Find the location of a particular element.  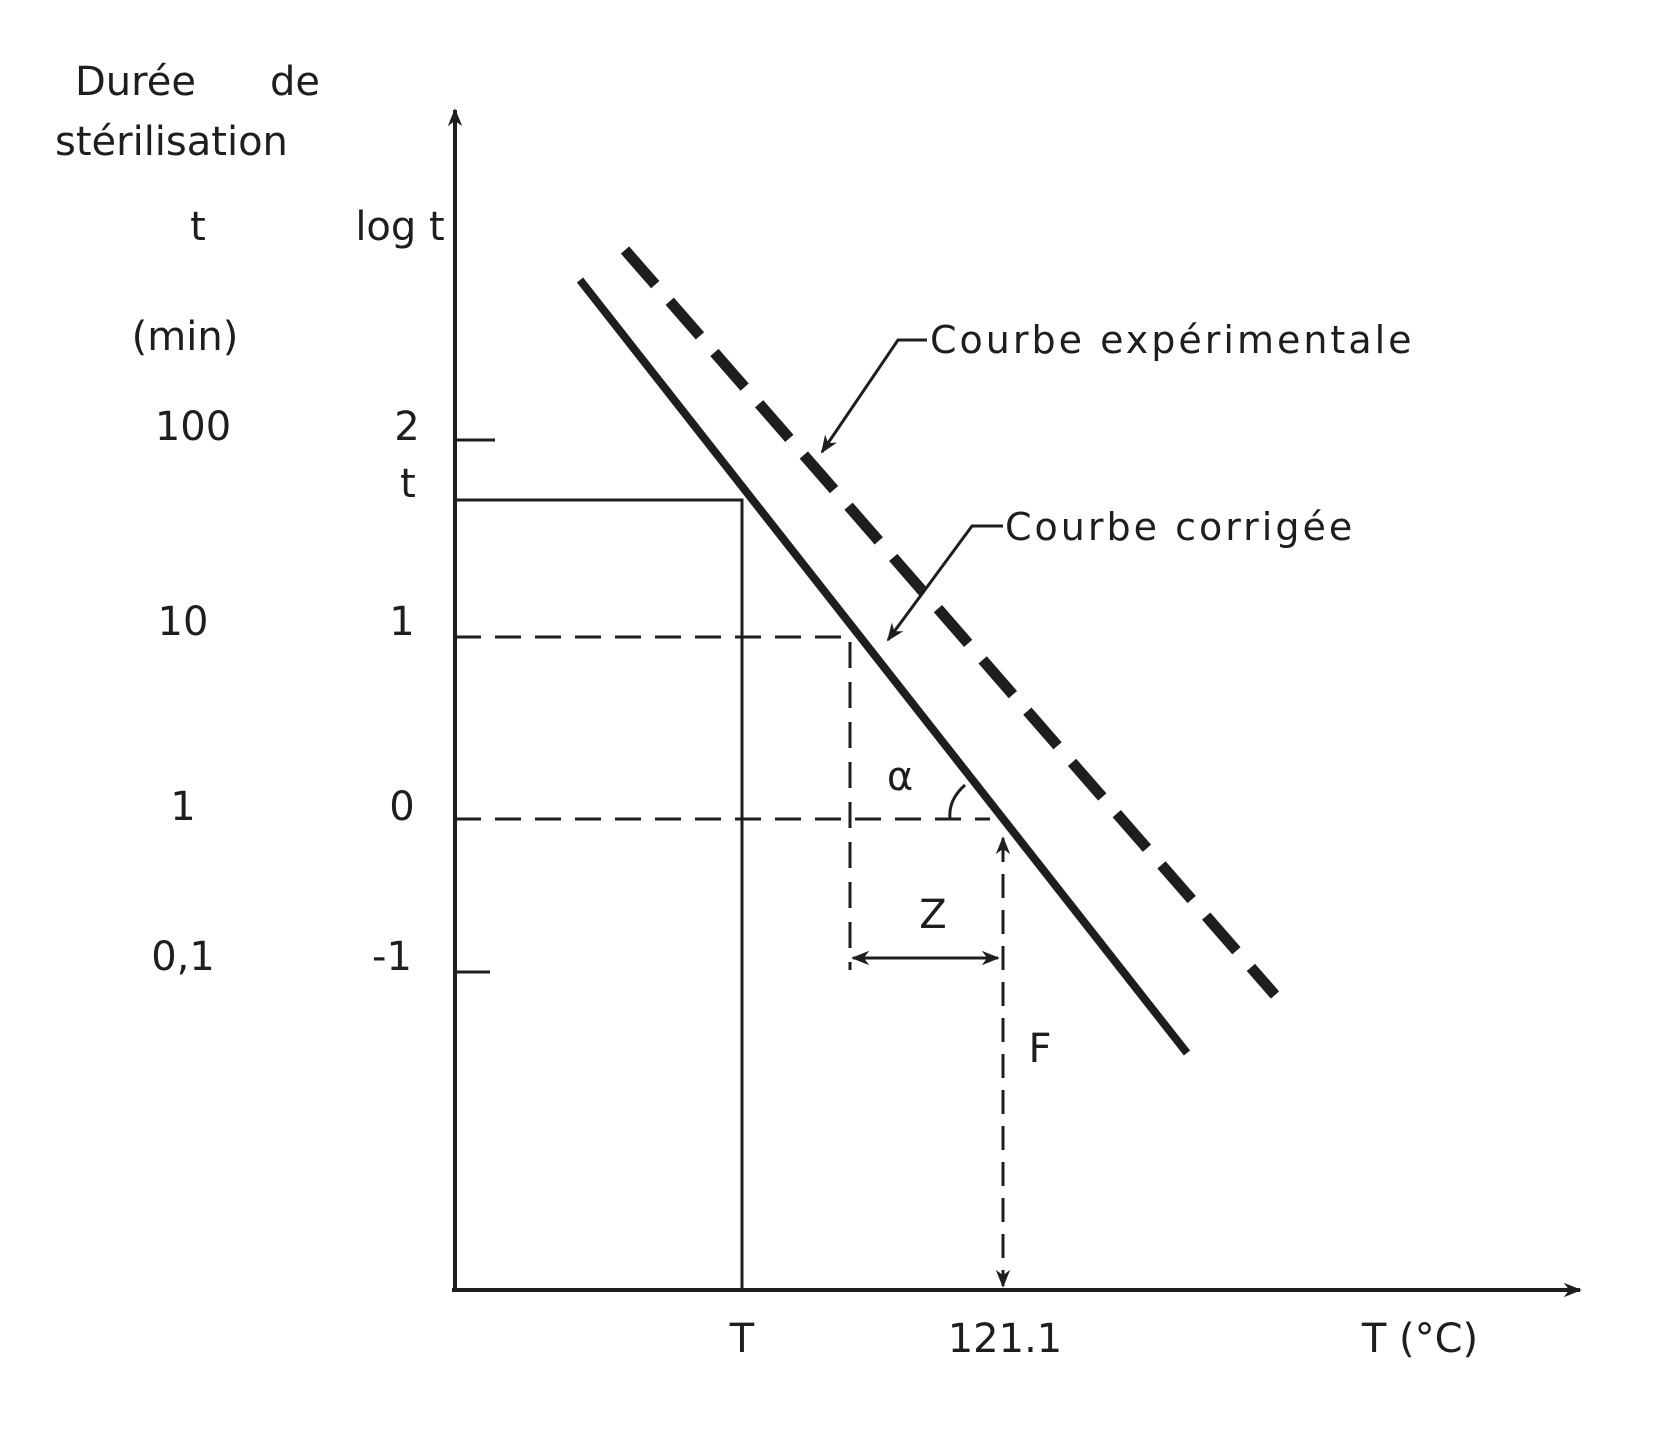

z-label: Z is located at coordinates (932, 915).